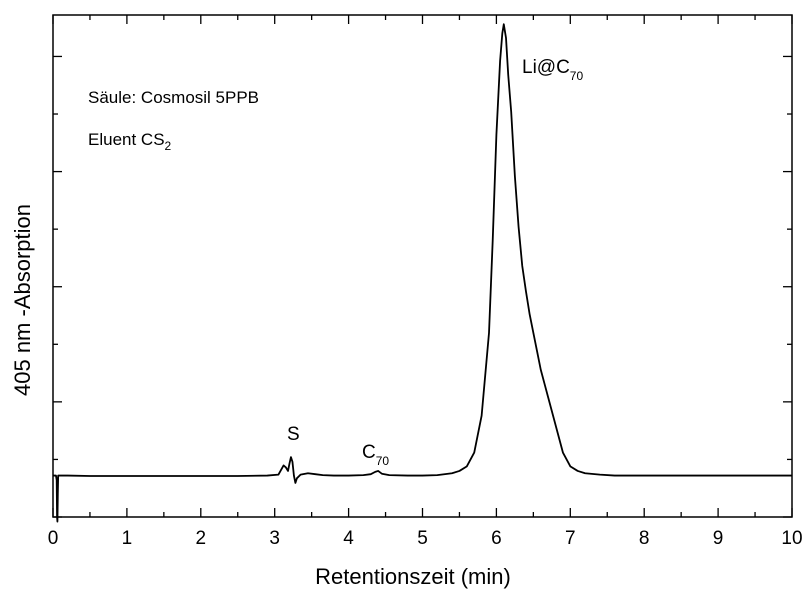  What do you see at coordinates (127, 538) in the screenshot?
I see `x-tick-label: 1` at bounding box center [127, 538].